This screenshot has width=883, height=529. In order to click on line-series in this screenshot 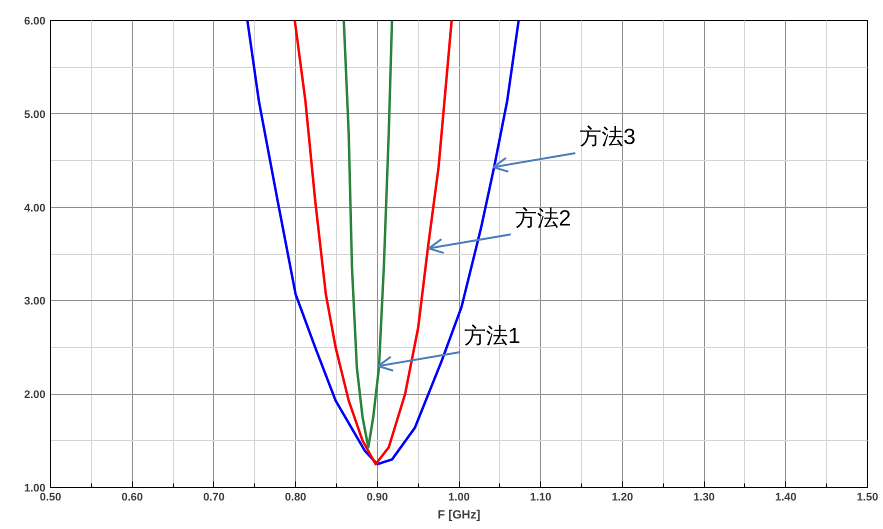, I will do `click(368, 234)`.